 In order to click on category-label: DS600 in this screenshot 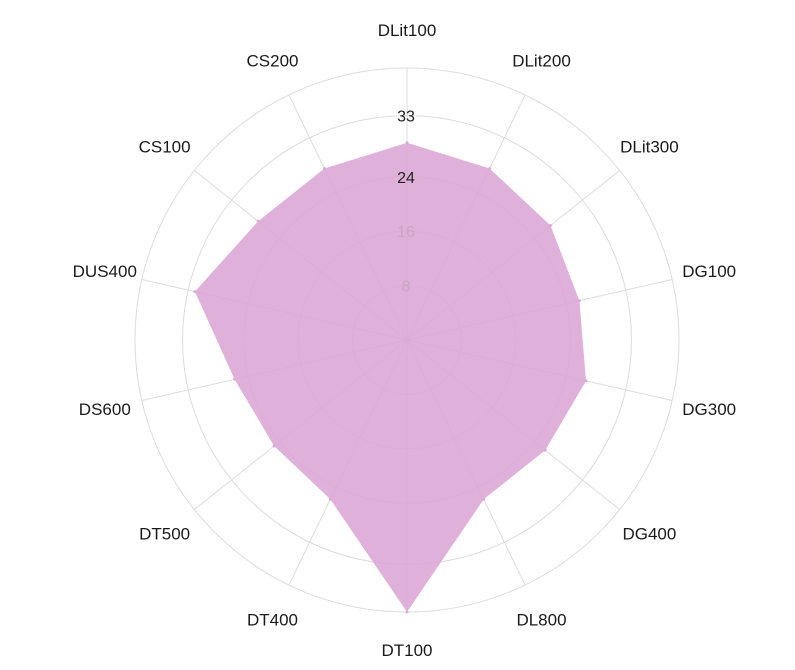, I will do `click(105, 409)`.